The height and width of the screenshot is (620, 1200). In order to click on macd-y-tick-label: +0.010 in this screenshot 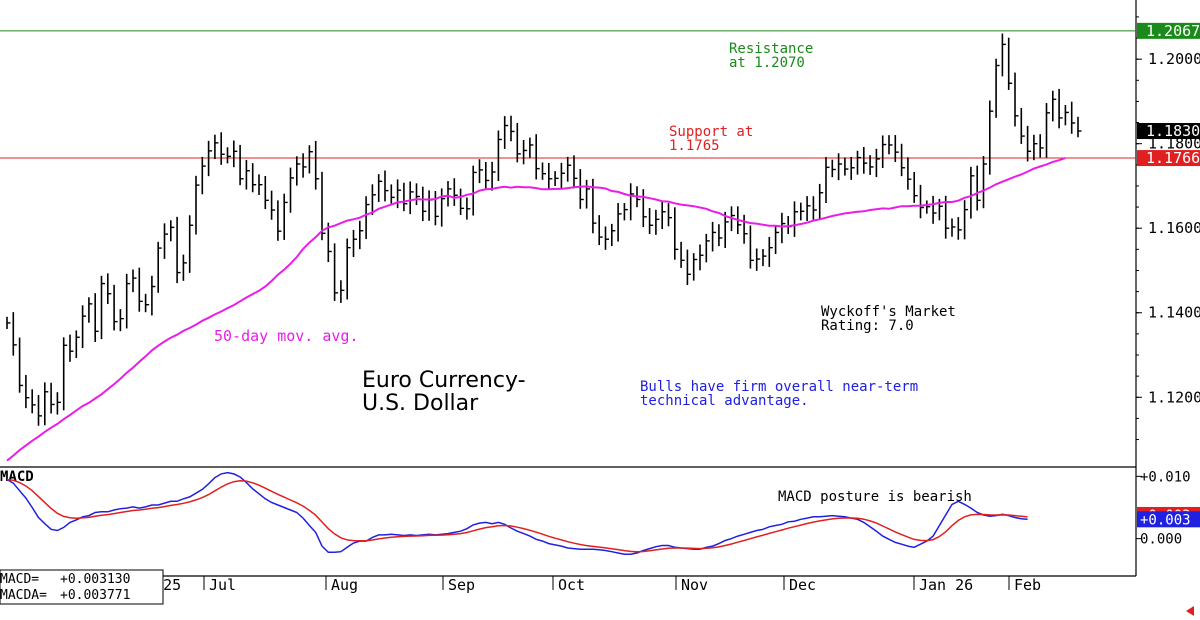, I will do `click(1165, 477)`.